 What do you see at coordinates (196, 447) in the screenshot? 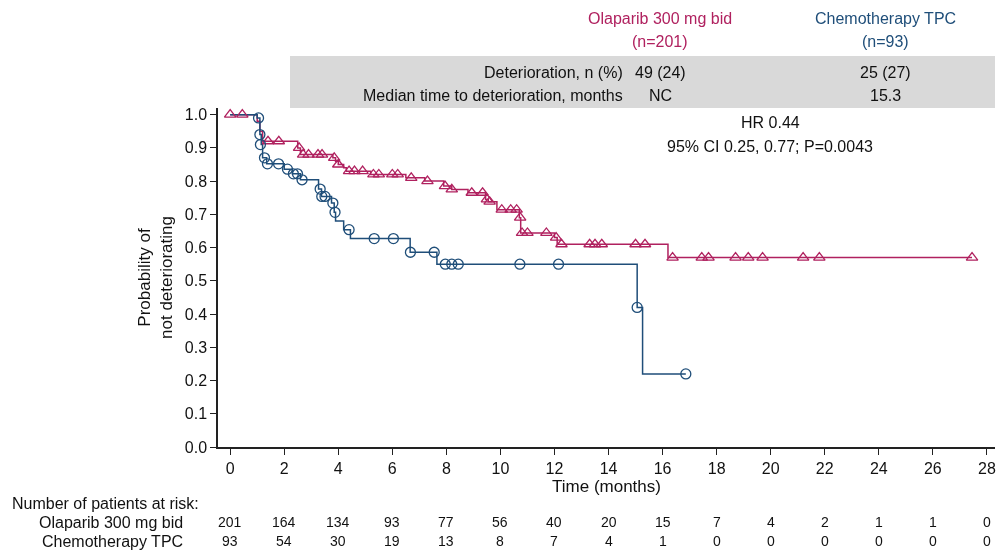
I see `y-tick-label: 0.0` at bounding box center [196, 447].